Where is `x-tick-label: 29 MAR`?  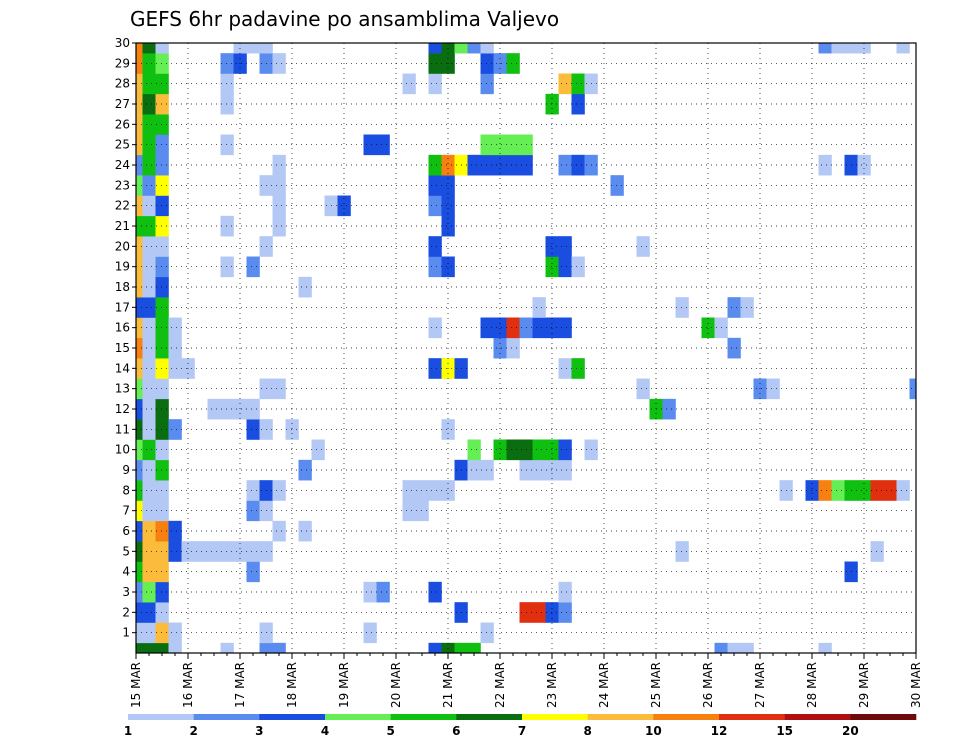
x-tick-label: 29 MAR is located at coordinates (864, 685).